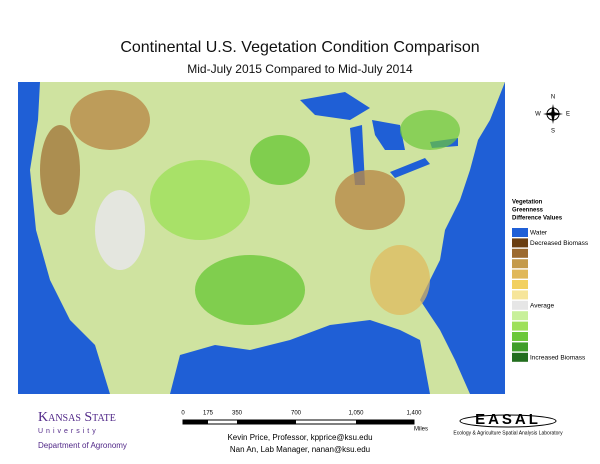  I want to click on scale-label: 1,400, so click(414, 414).